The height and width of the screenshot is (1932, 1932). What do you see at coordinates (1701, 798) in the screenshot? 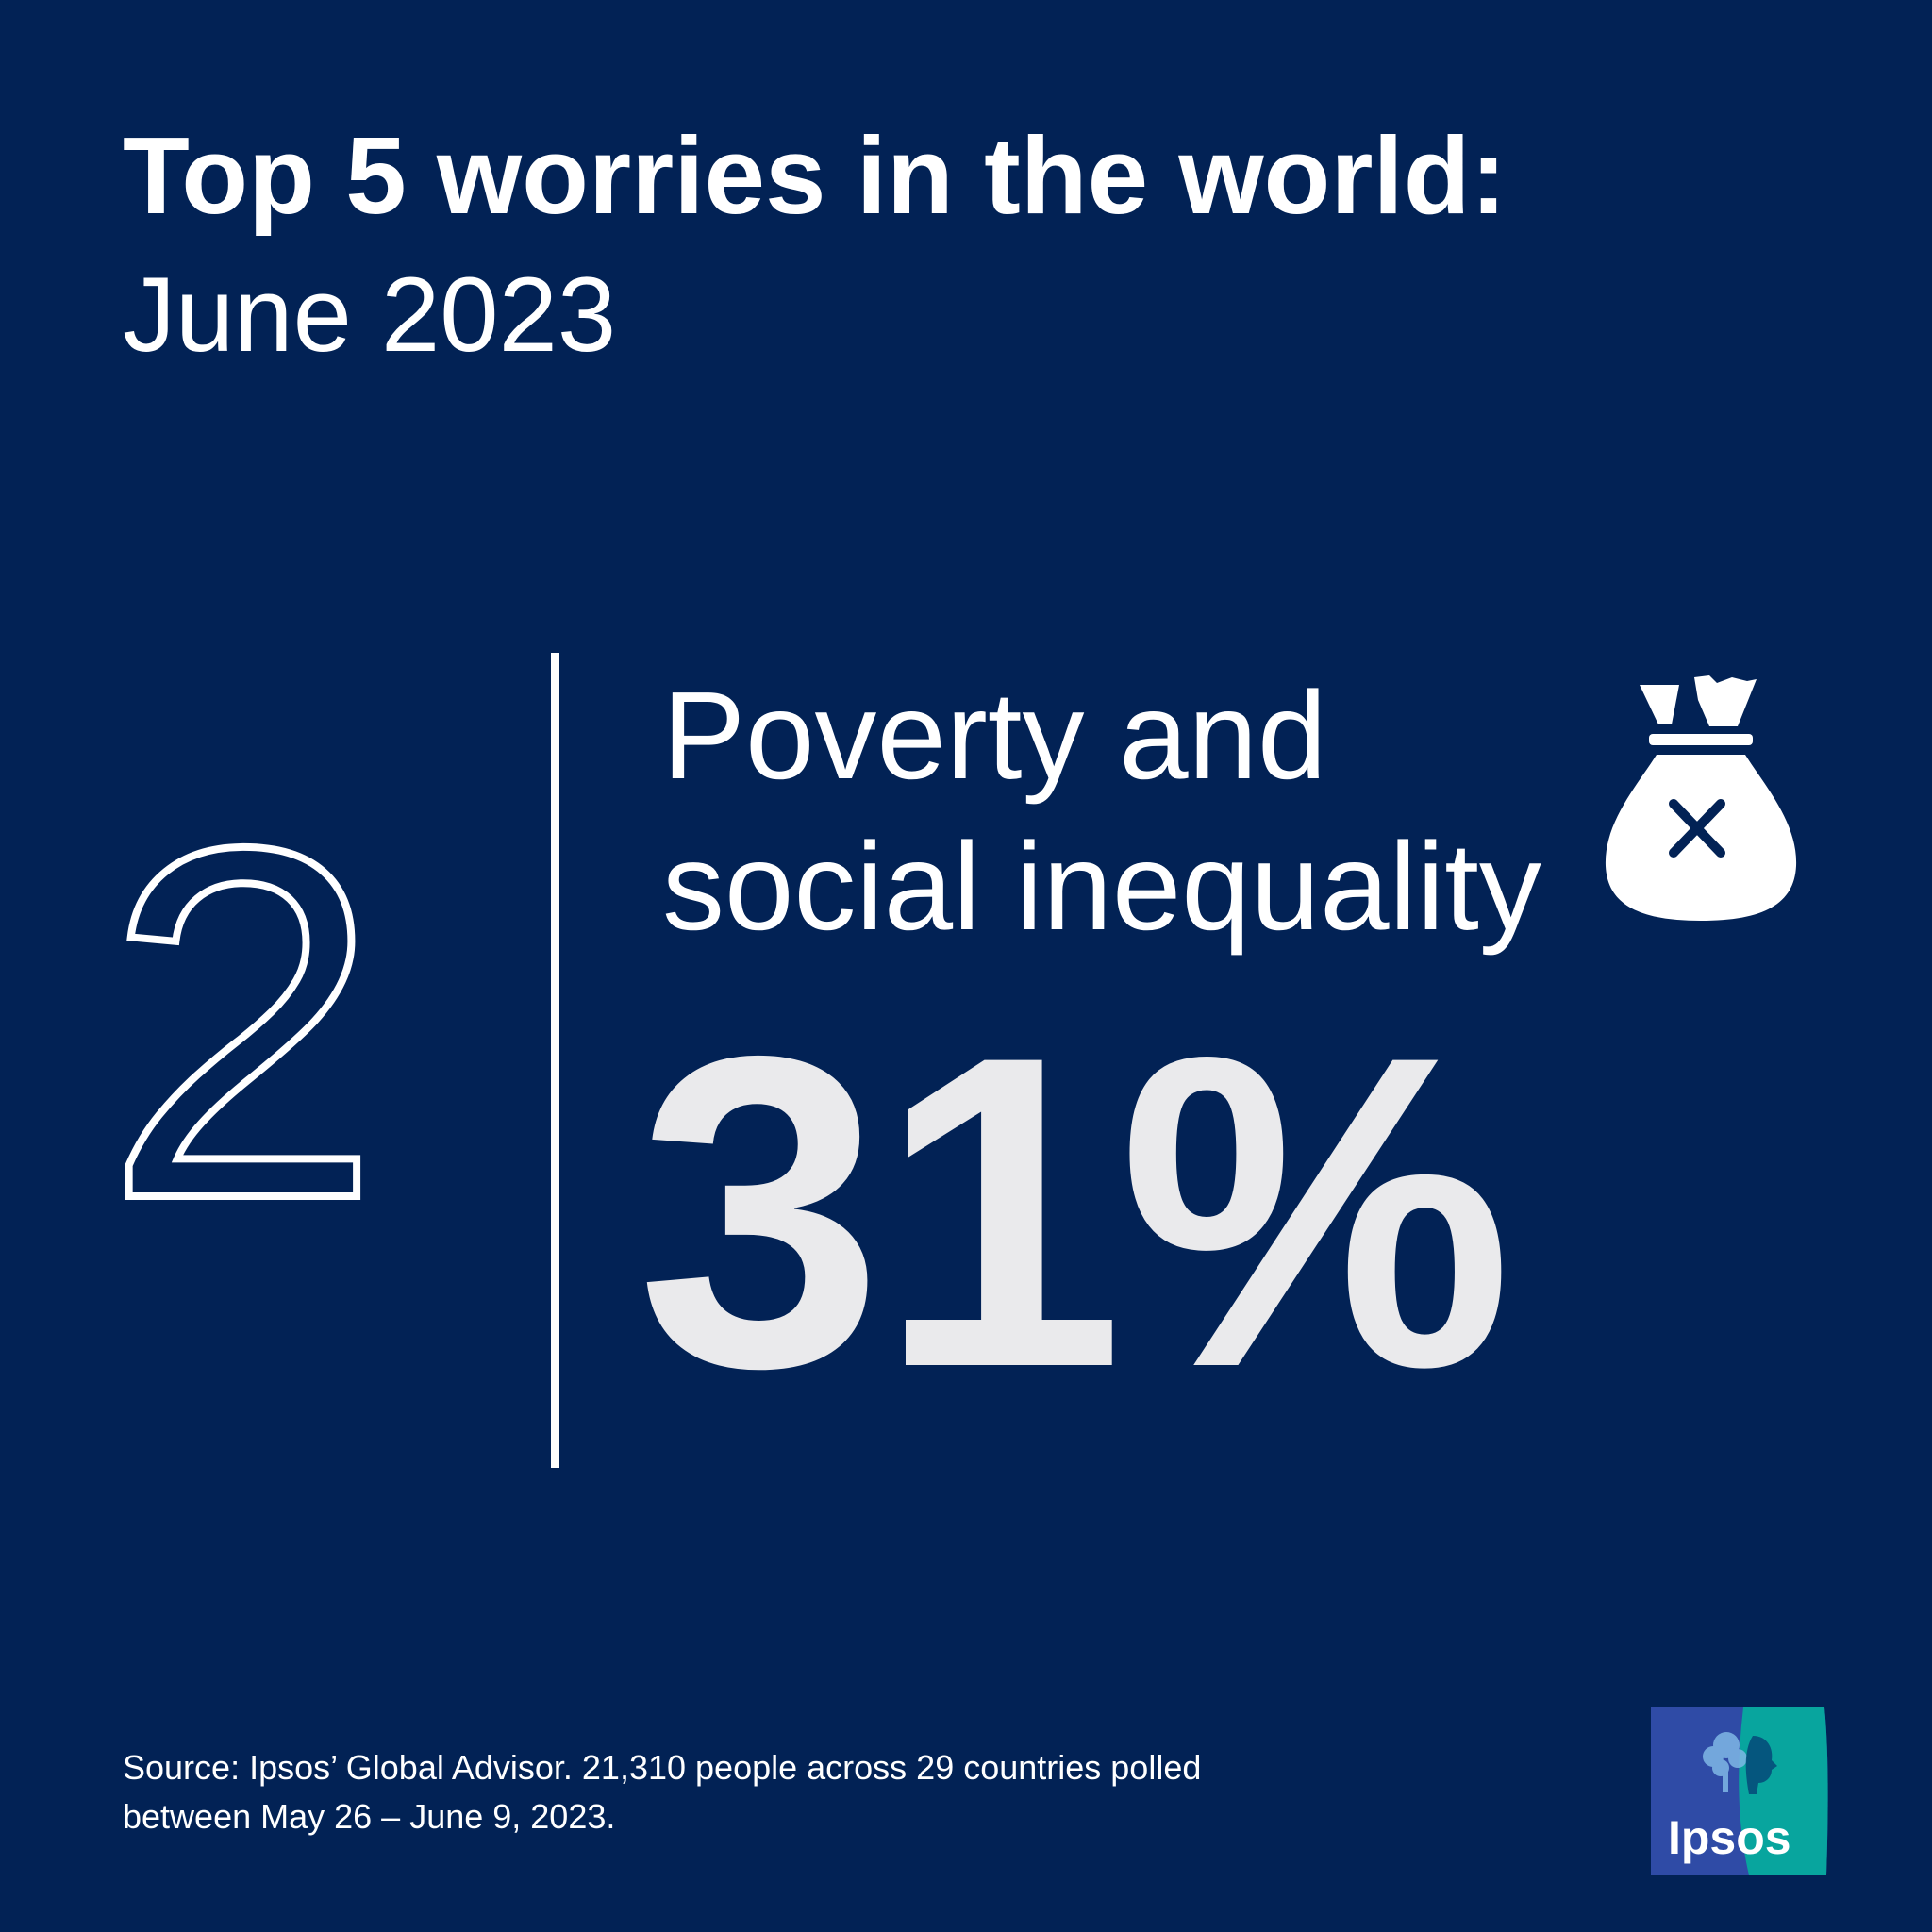
I see `money-bag-x-icon` at bounding box center [1701, 798].